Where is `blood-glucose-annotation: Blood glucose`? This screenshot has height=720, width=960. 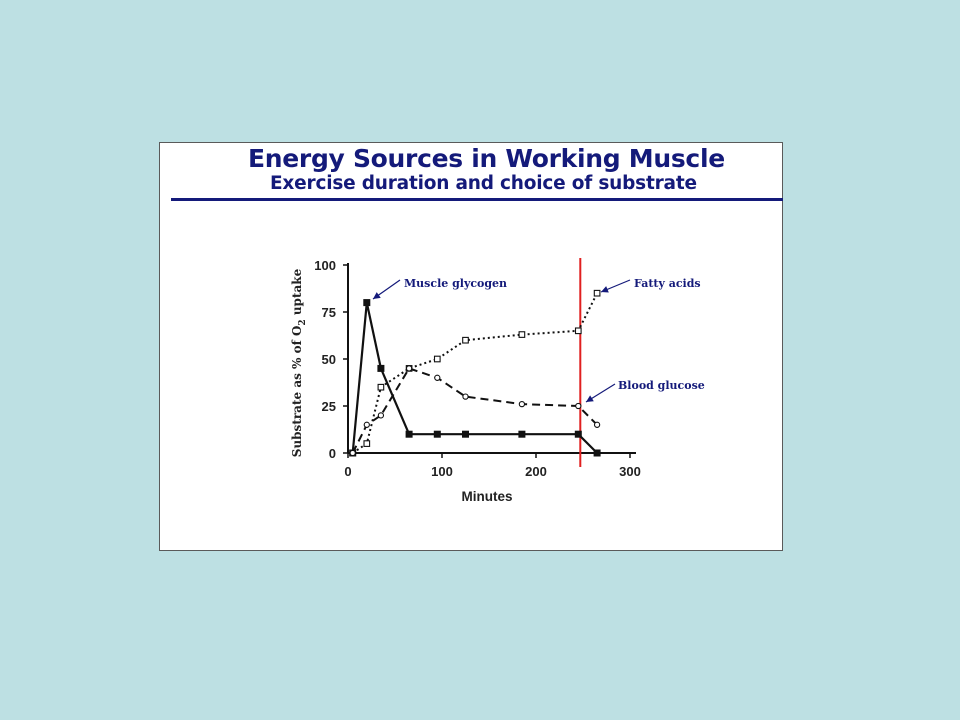
blood-glucose-annotation: Blood glucose is located at coordinates (661, 385).